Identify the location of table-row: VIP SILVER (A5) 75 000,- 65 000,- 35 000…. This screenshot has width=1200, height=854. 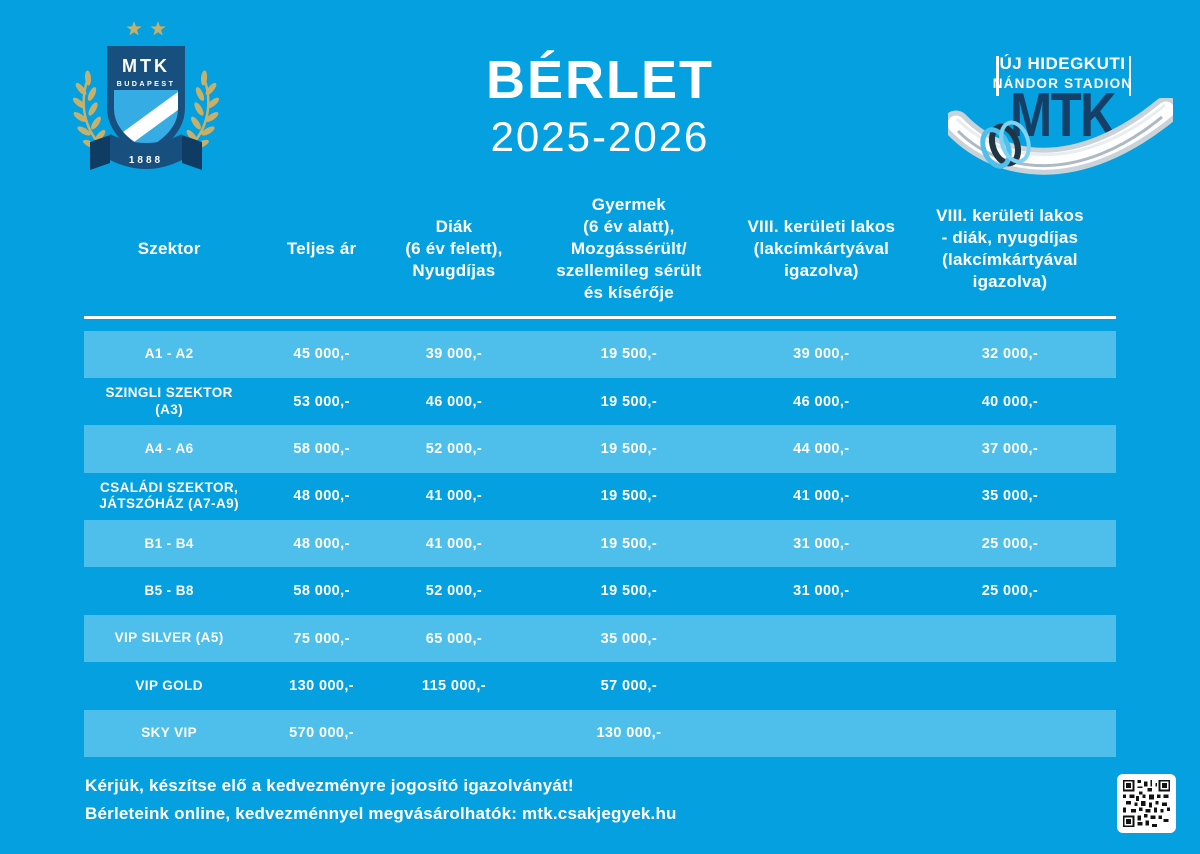
(600, 638).